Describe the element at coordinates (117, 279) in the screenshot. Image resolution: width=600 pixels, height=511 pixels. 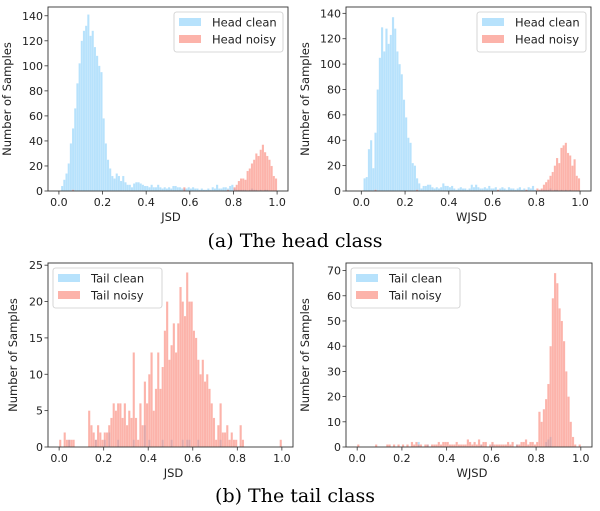
I see `legend-entry: Tail clean` at that location.